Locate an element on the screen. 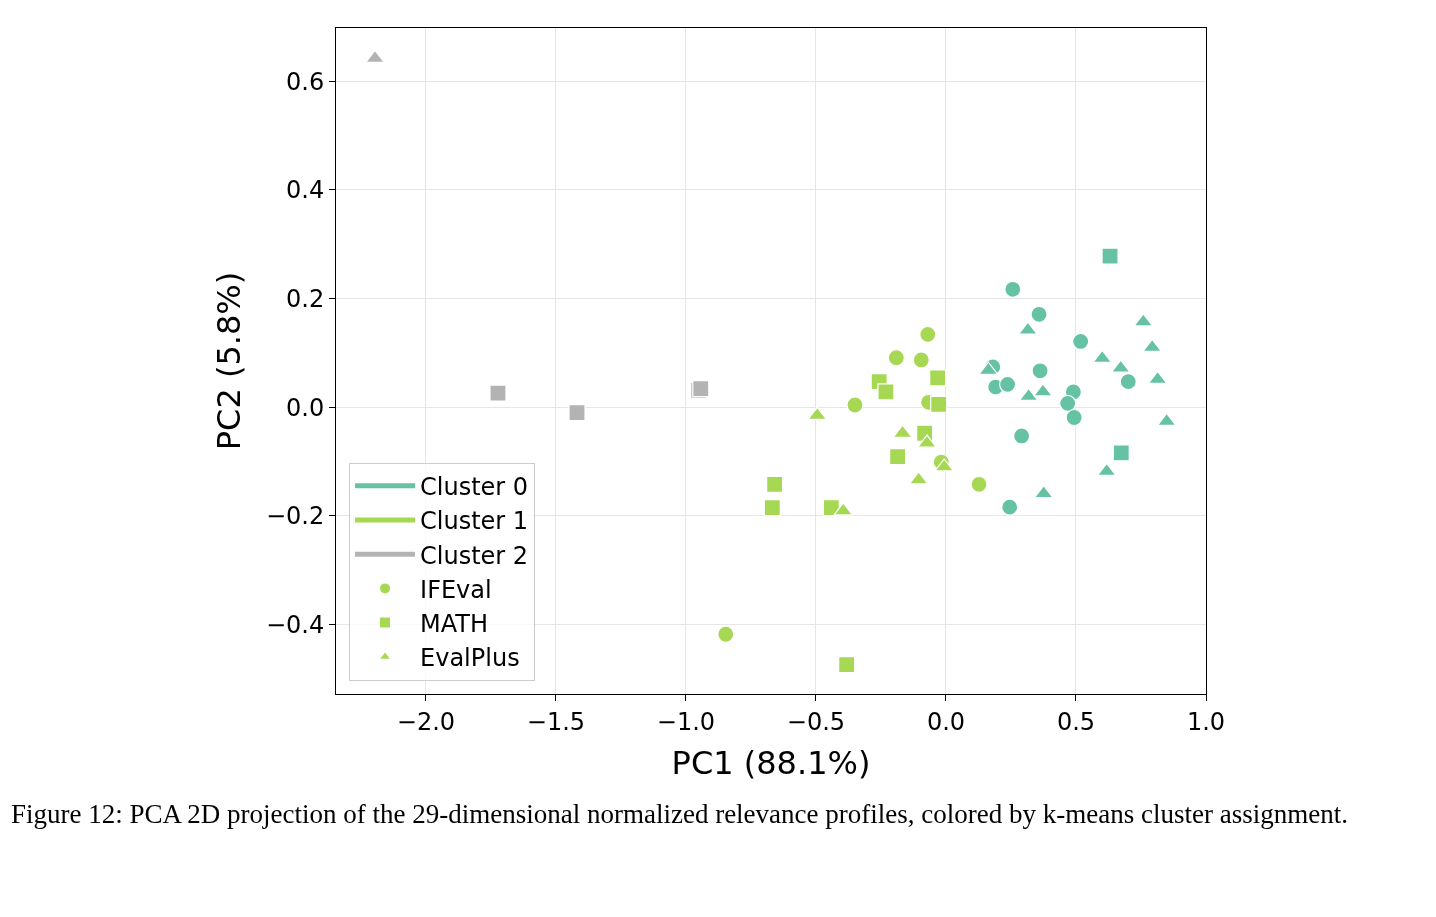 The height and width of the screenshot is (917, 1436). x-axis-title: PC1 (88.1%) is located at coordinates (771, 762).